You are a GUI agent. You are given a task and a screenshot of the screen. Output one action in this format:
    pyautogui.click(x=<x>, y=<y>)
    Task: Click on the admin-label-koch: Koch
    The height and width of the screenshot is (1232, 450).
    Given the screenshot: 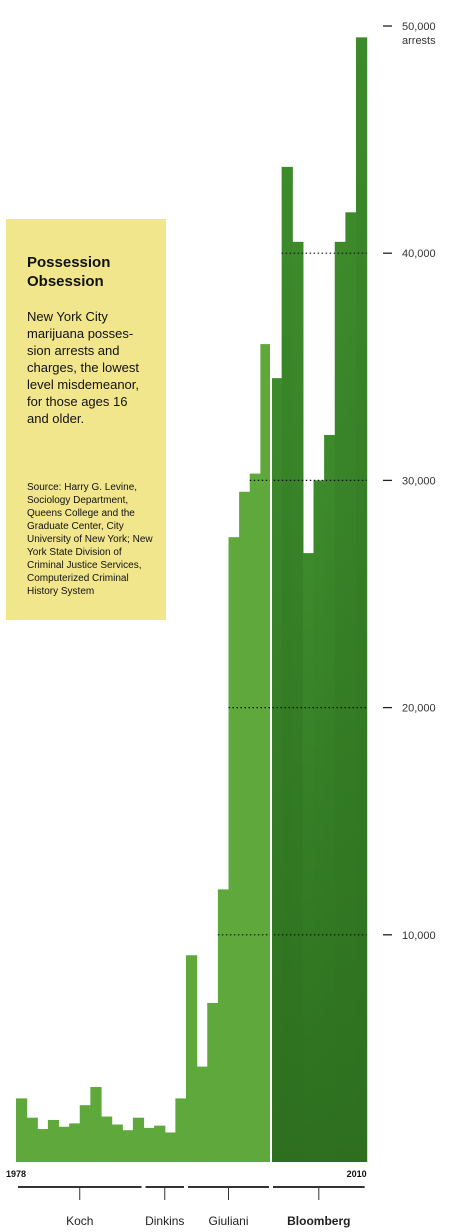 What is the action you would take?
    pyautogui.click(x=79, y=1221)
    